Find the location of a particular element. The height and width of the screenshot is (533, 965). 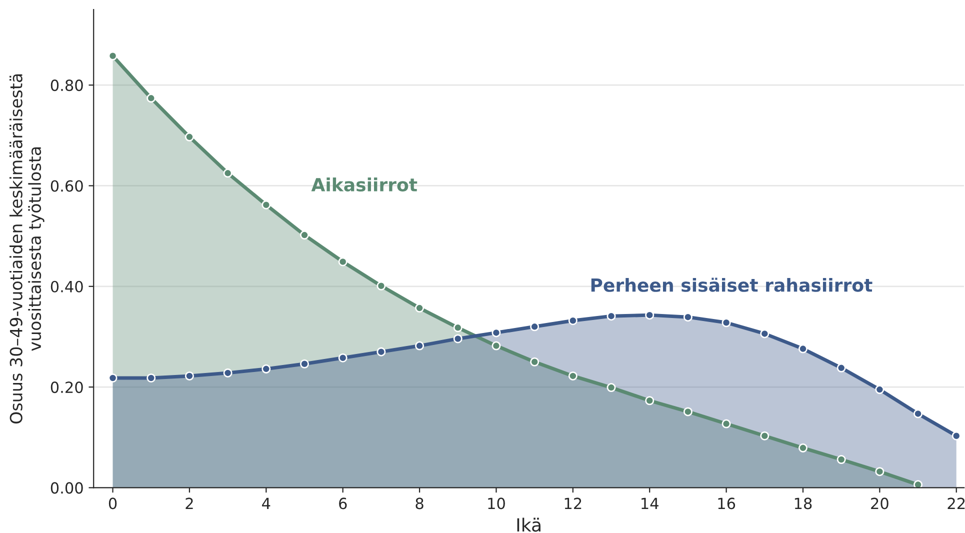

x-tick-label: 14 is located at coordinates (650, 504).